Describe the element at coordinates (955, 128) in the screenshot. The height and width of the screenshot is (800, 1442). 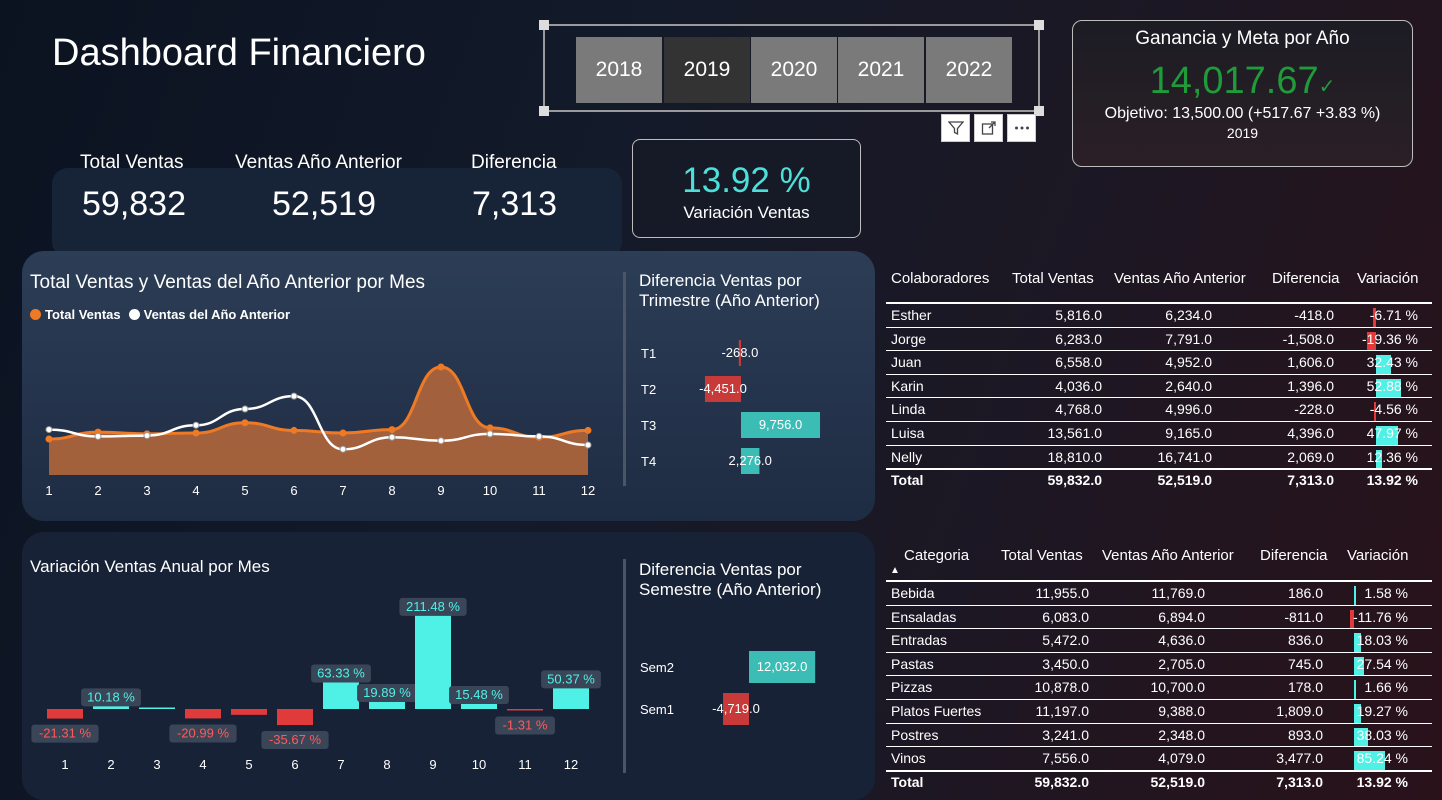
I see `filter-icon` at that location.